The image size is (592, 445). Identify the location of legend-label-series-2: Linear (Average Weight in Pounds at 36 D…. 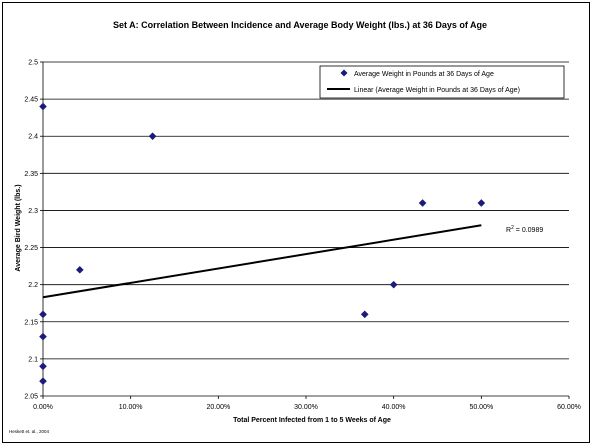
(437, 90).